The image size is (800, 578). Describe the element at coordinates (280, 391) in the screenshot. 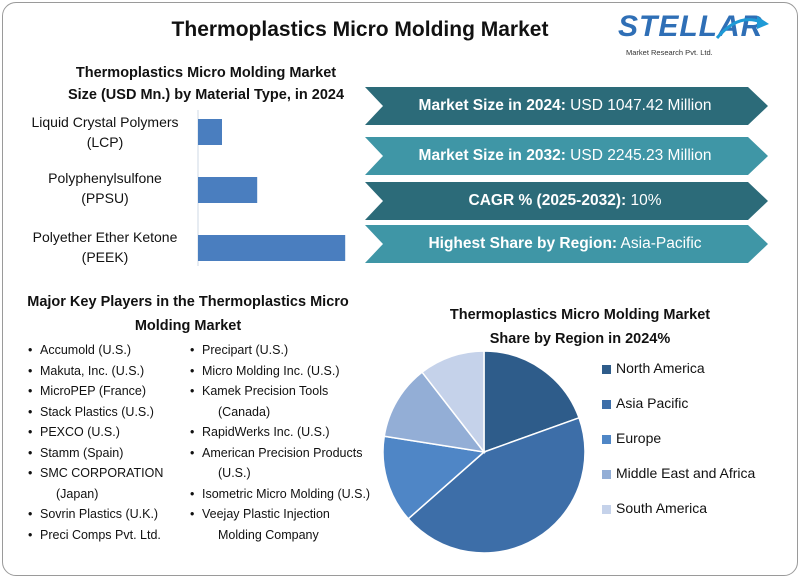

I see `player-item: Kamek Precision Tools` at that location.